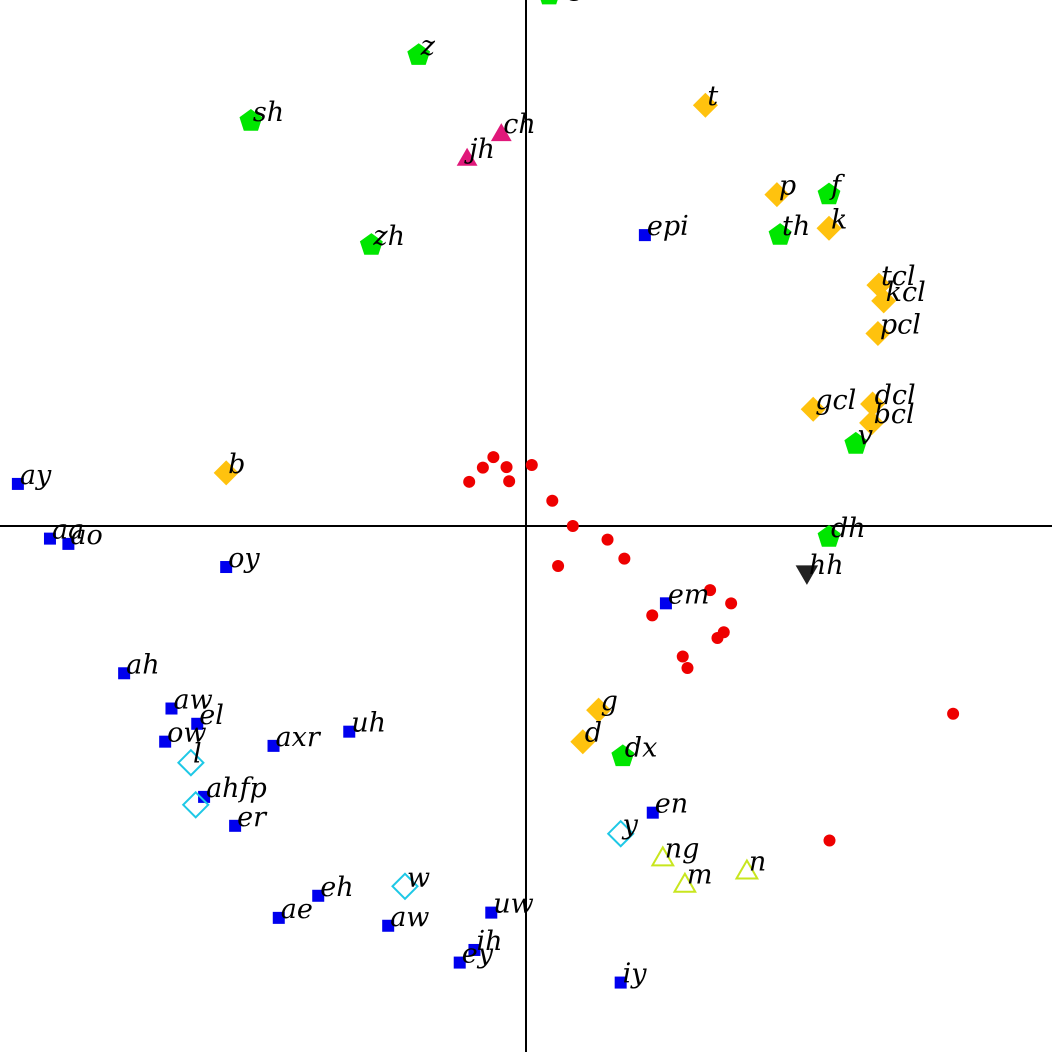  I want to click on point-axr-marker, so click(273, 745).